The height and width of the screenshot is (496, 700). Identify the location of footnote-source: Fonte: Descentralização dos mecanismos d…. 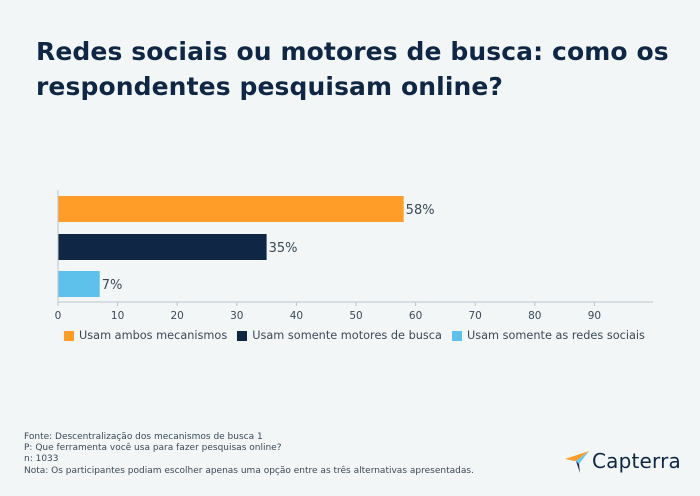
(143, 437).